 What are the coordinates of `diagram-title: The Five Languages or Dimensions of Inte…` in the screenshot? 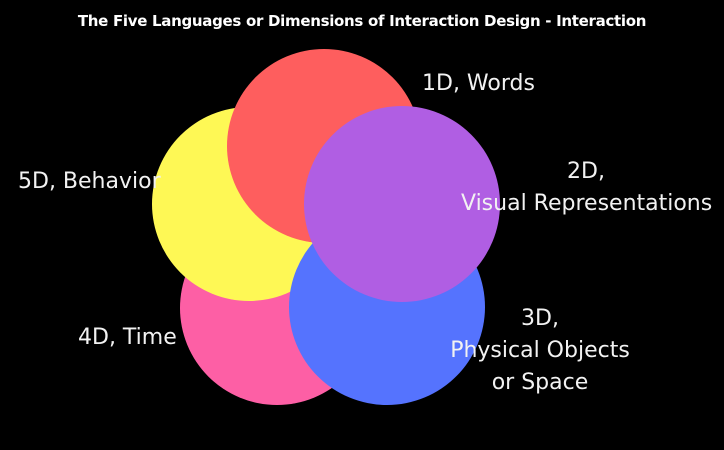 It's located at (362, 21).